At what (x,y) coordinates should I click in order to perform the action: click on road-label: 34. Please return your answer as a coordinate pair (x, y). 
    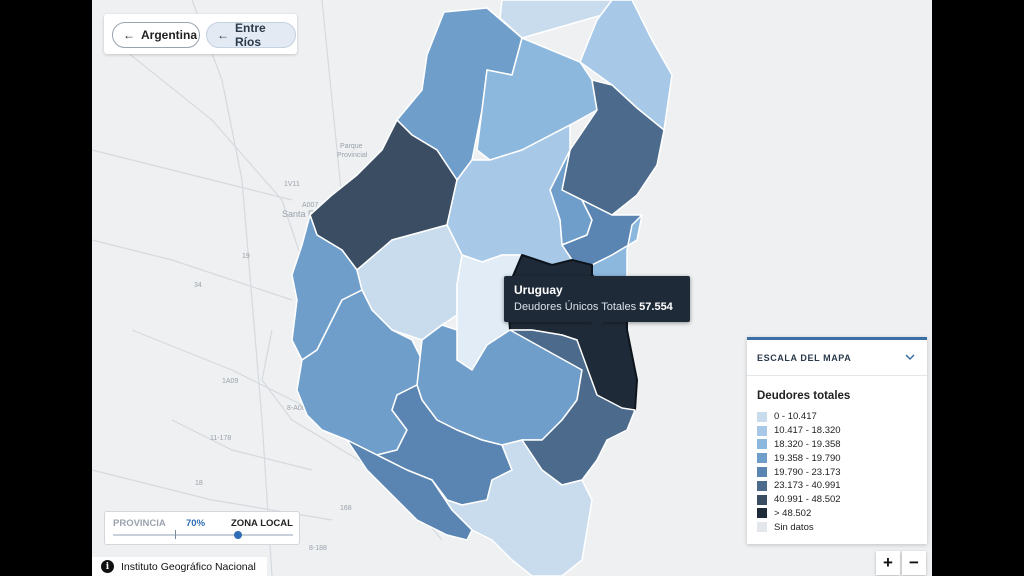
    Looking at the image, I should click on (198, 285).